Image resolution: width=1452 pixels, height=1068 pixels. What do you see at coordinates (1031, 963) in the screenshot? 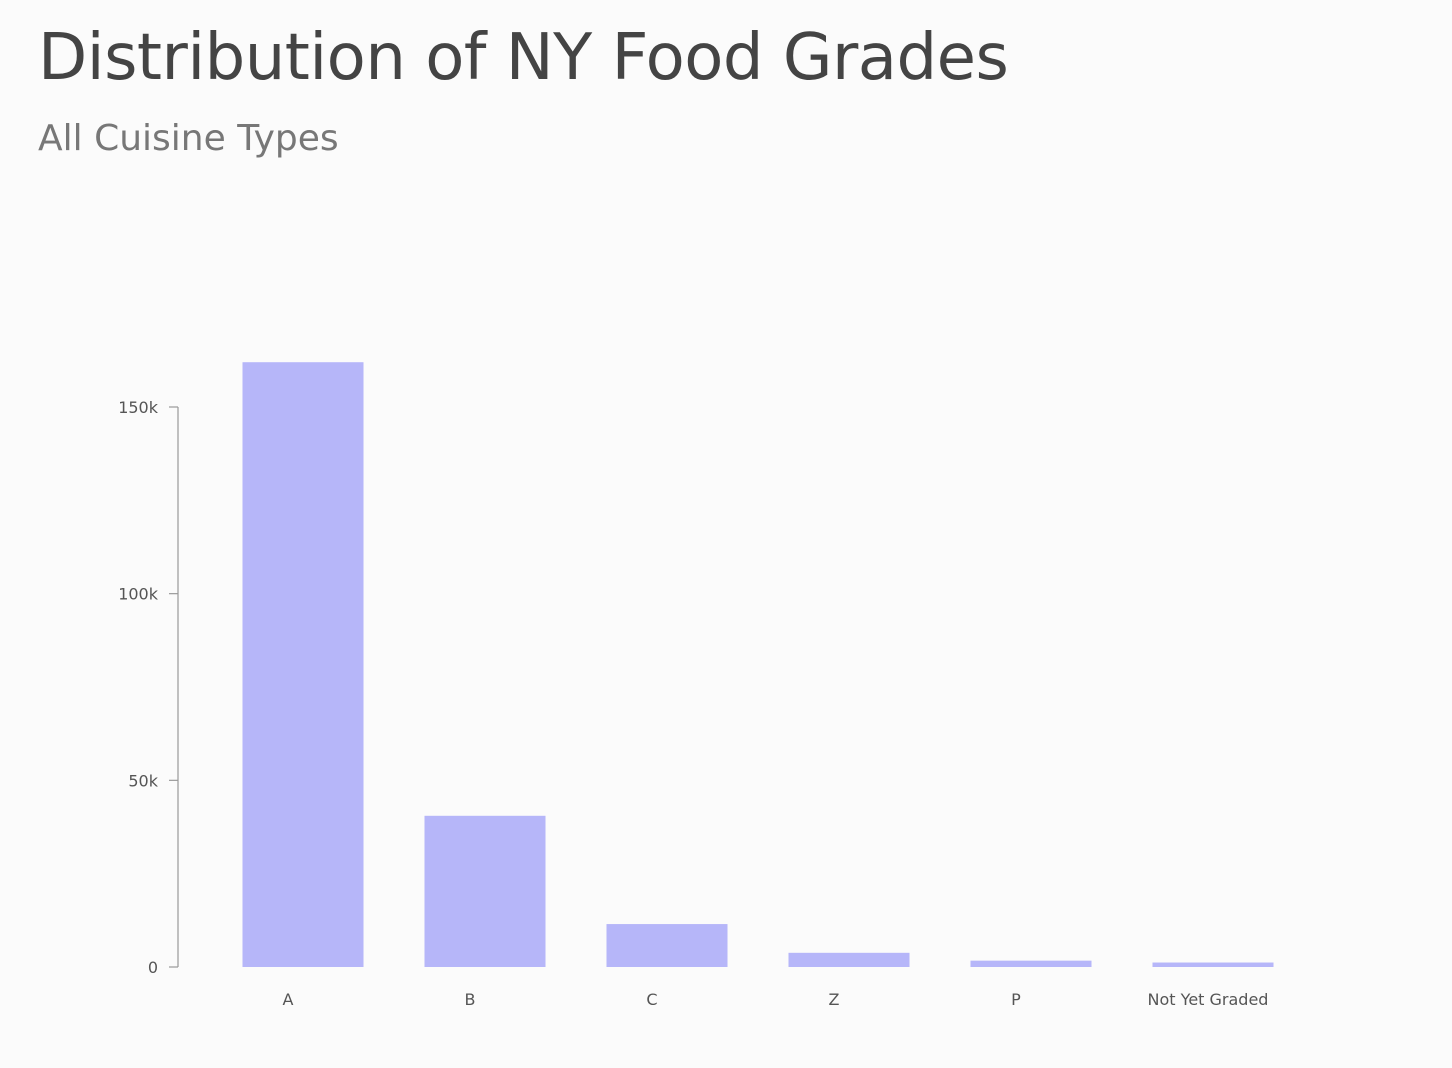
I see `bar-p` at bounding box center [1031, 963].